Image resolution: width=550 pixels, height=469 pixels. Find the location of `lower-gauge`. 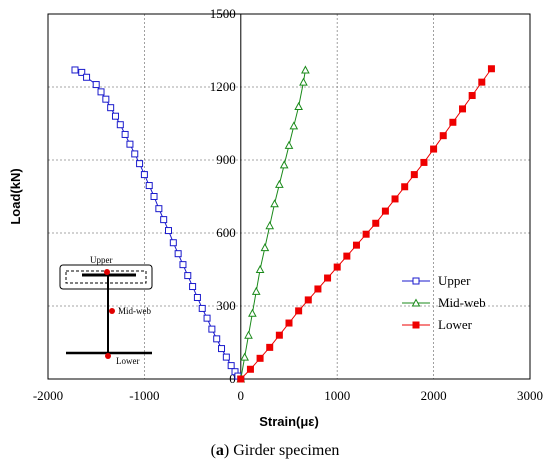

lower-gauge is located at coordinates (108, 356).